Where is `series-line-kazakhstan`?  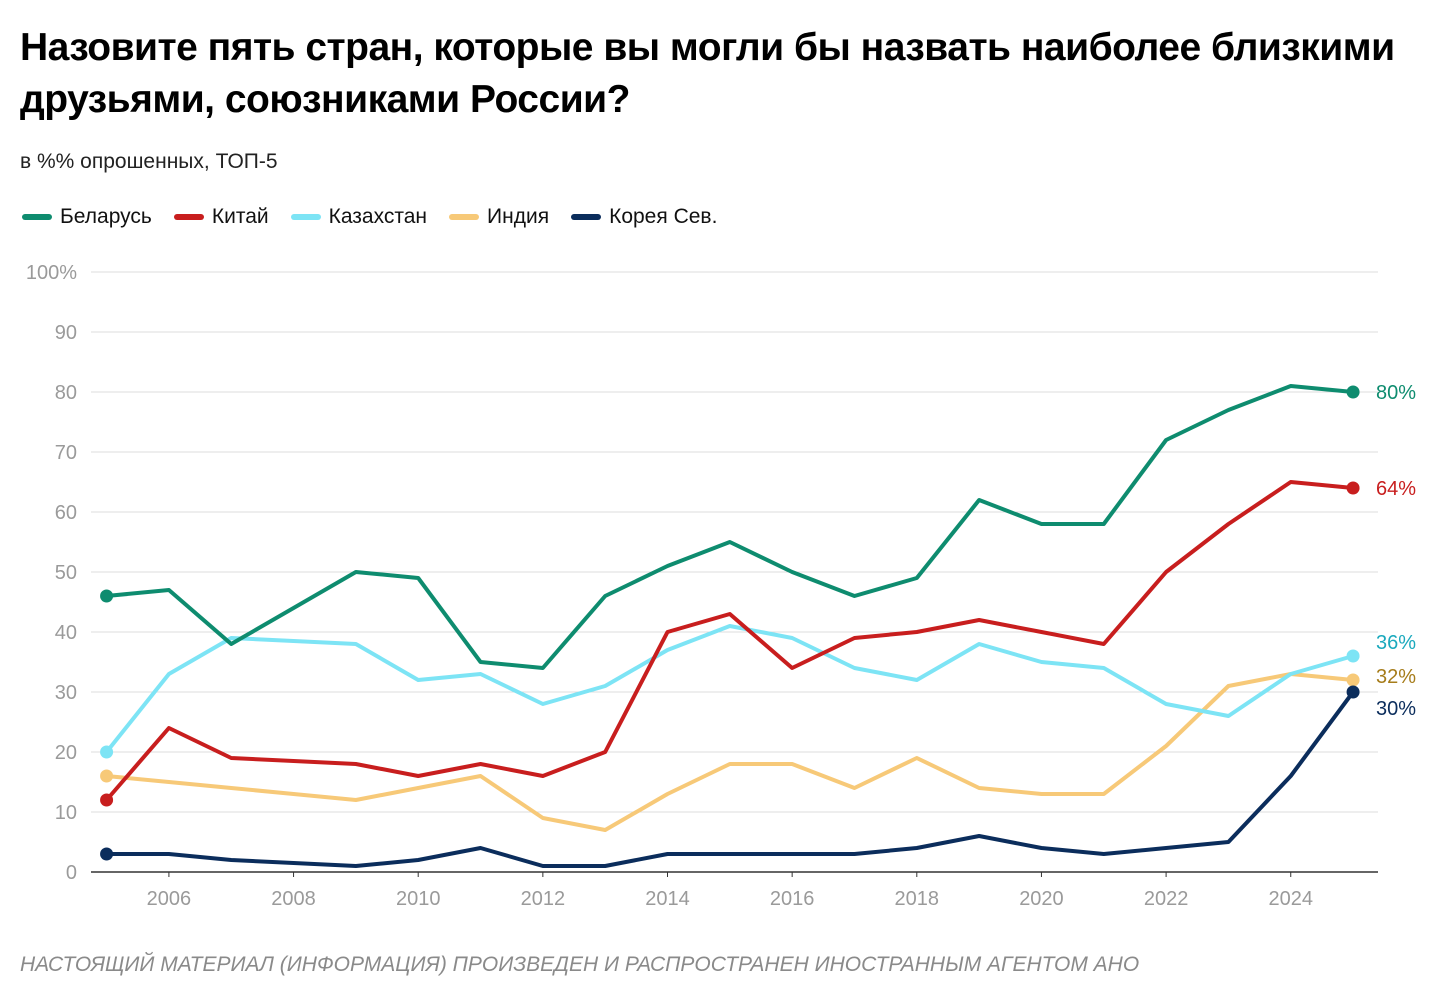
series-line-kazakhstan is located at coordinates (730, 689).